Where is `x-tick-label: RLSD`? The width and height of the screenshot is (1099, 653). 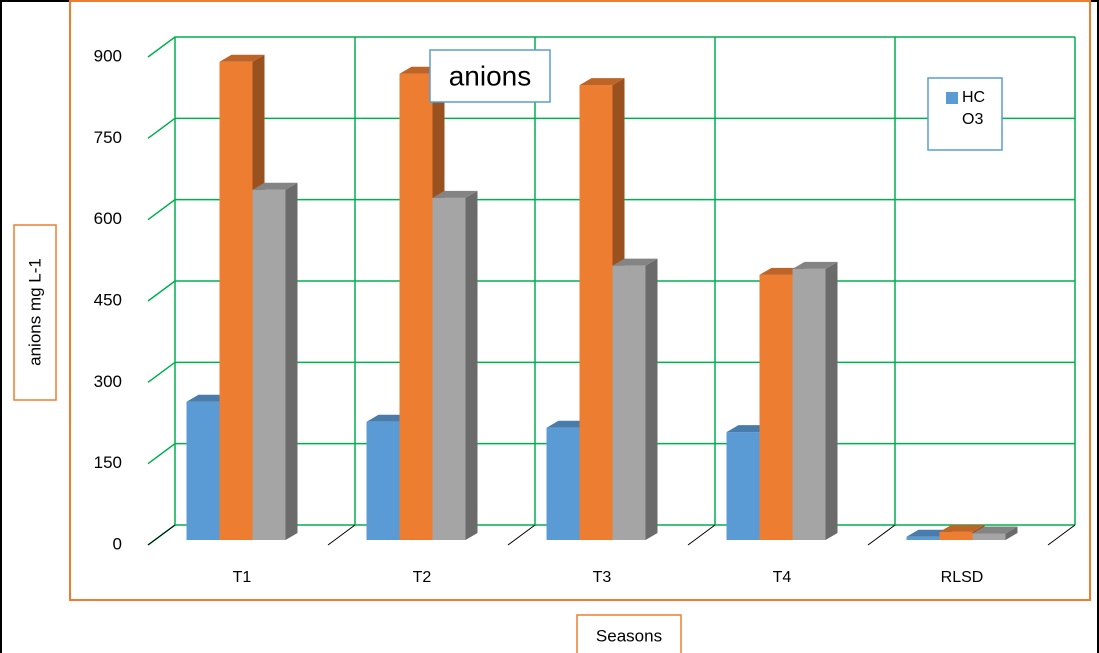
x-tick-label: RLSD is located at coordinates (962, 577).